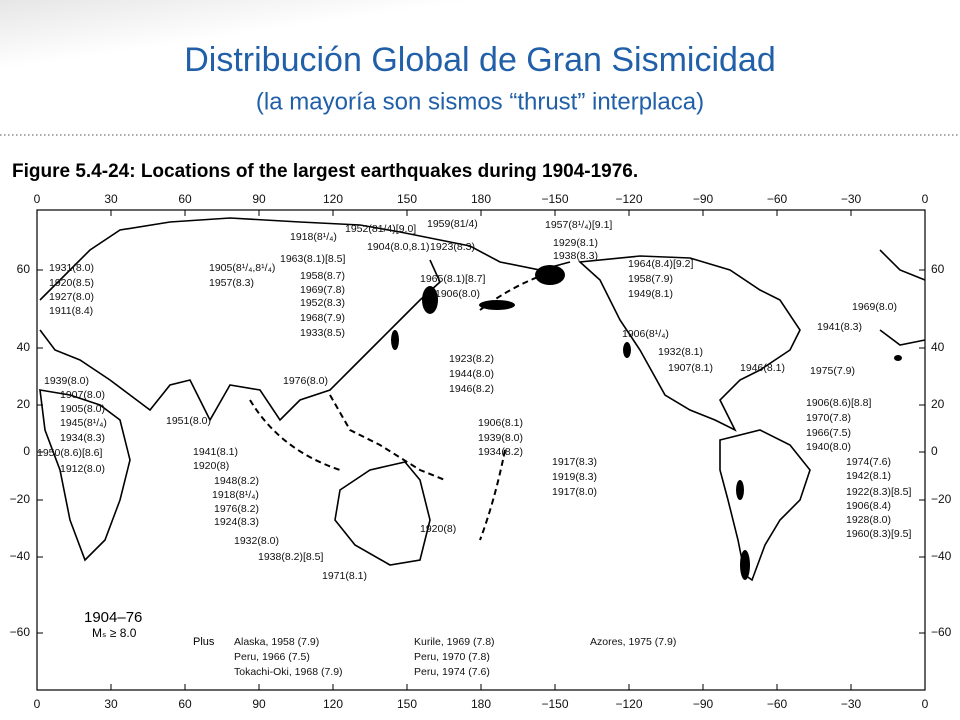  I want to click on quake-label: 1906(8.6)[8.8], so click(838, 403).